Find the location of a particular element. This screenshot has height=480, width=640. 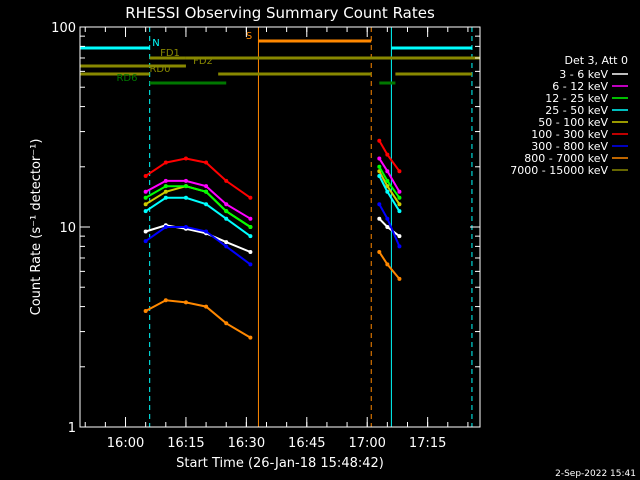

legend-label-2: 12 - 25 keV is located at coordinates (576, 98).